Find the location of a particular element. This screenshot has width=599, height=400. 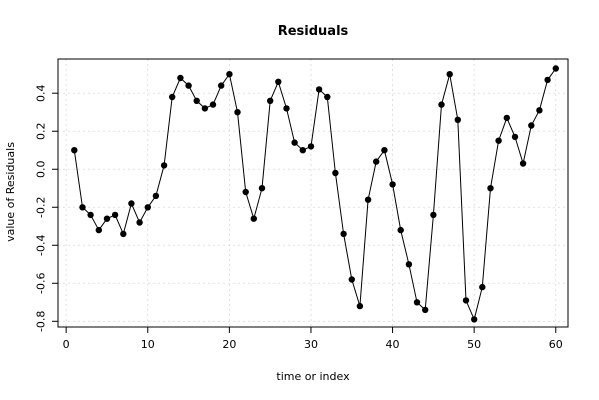

y-tick-label: 0.0 is located at coordinates (41, 169).